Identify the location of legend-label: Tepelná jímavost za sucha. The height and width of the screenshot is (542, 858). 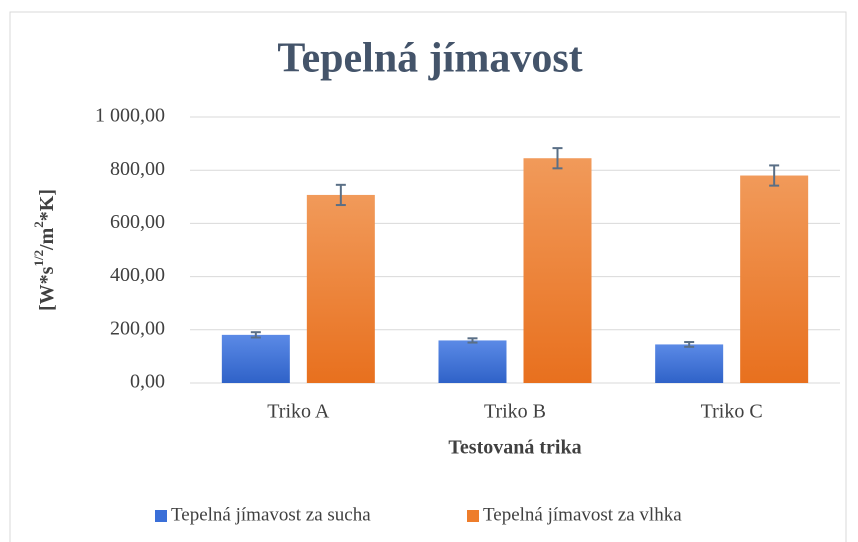
(271, 514).